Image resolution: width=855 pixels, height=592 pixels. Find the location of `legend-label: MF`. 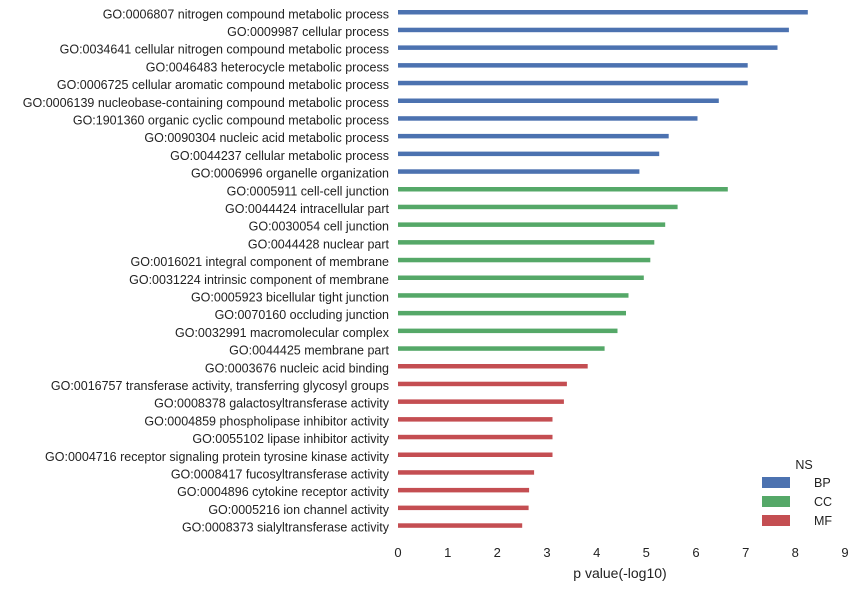

legend-label: MF is located at coordinates (823, 521).